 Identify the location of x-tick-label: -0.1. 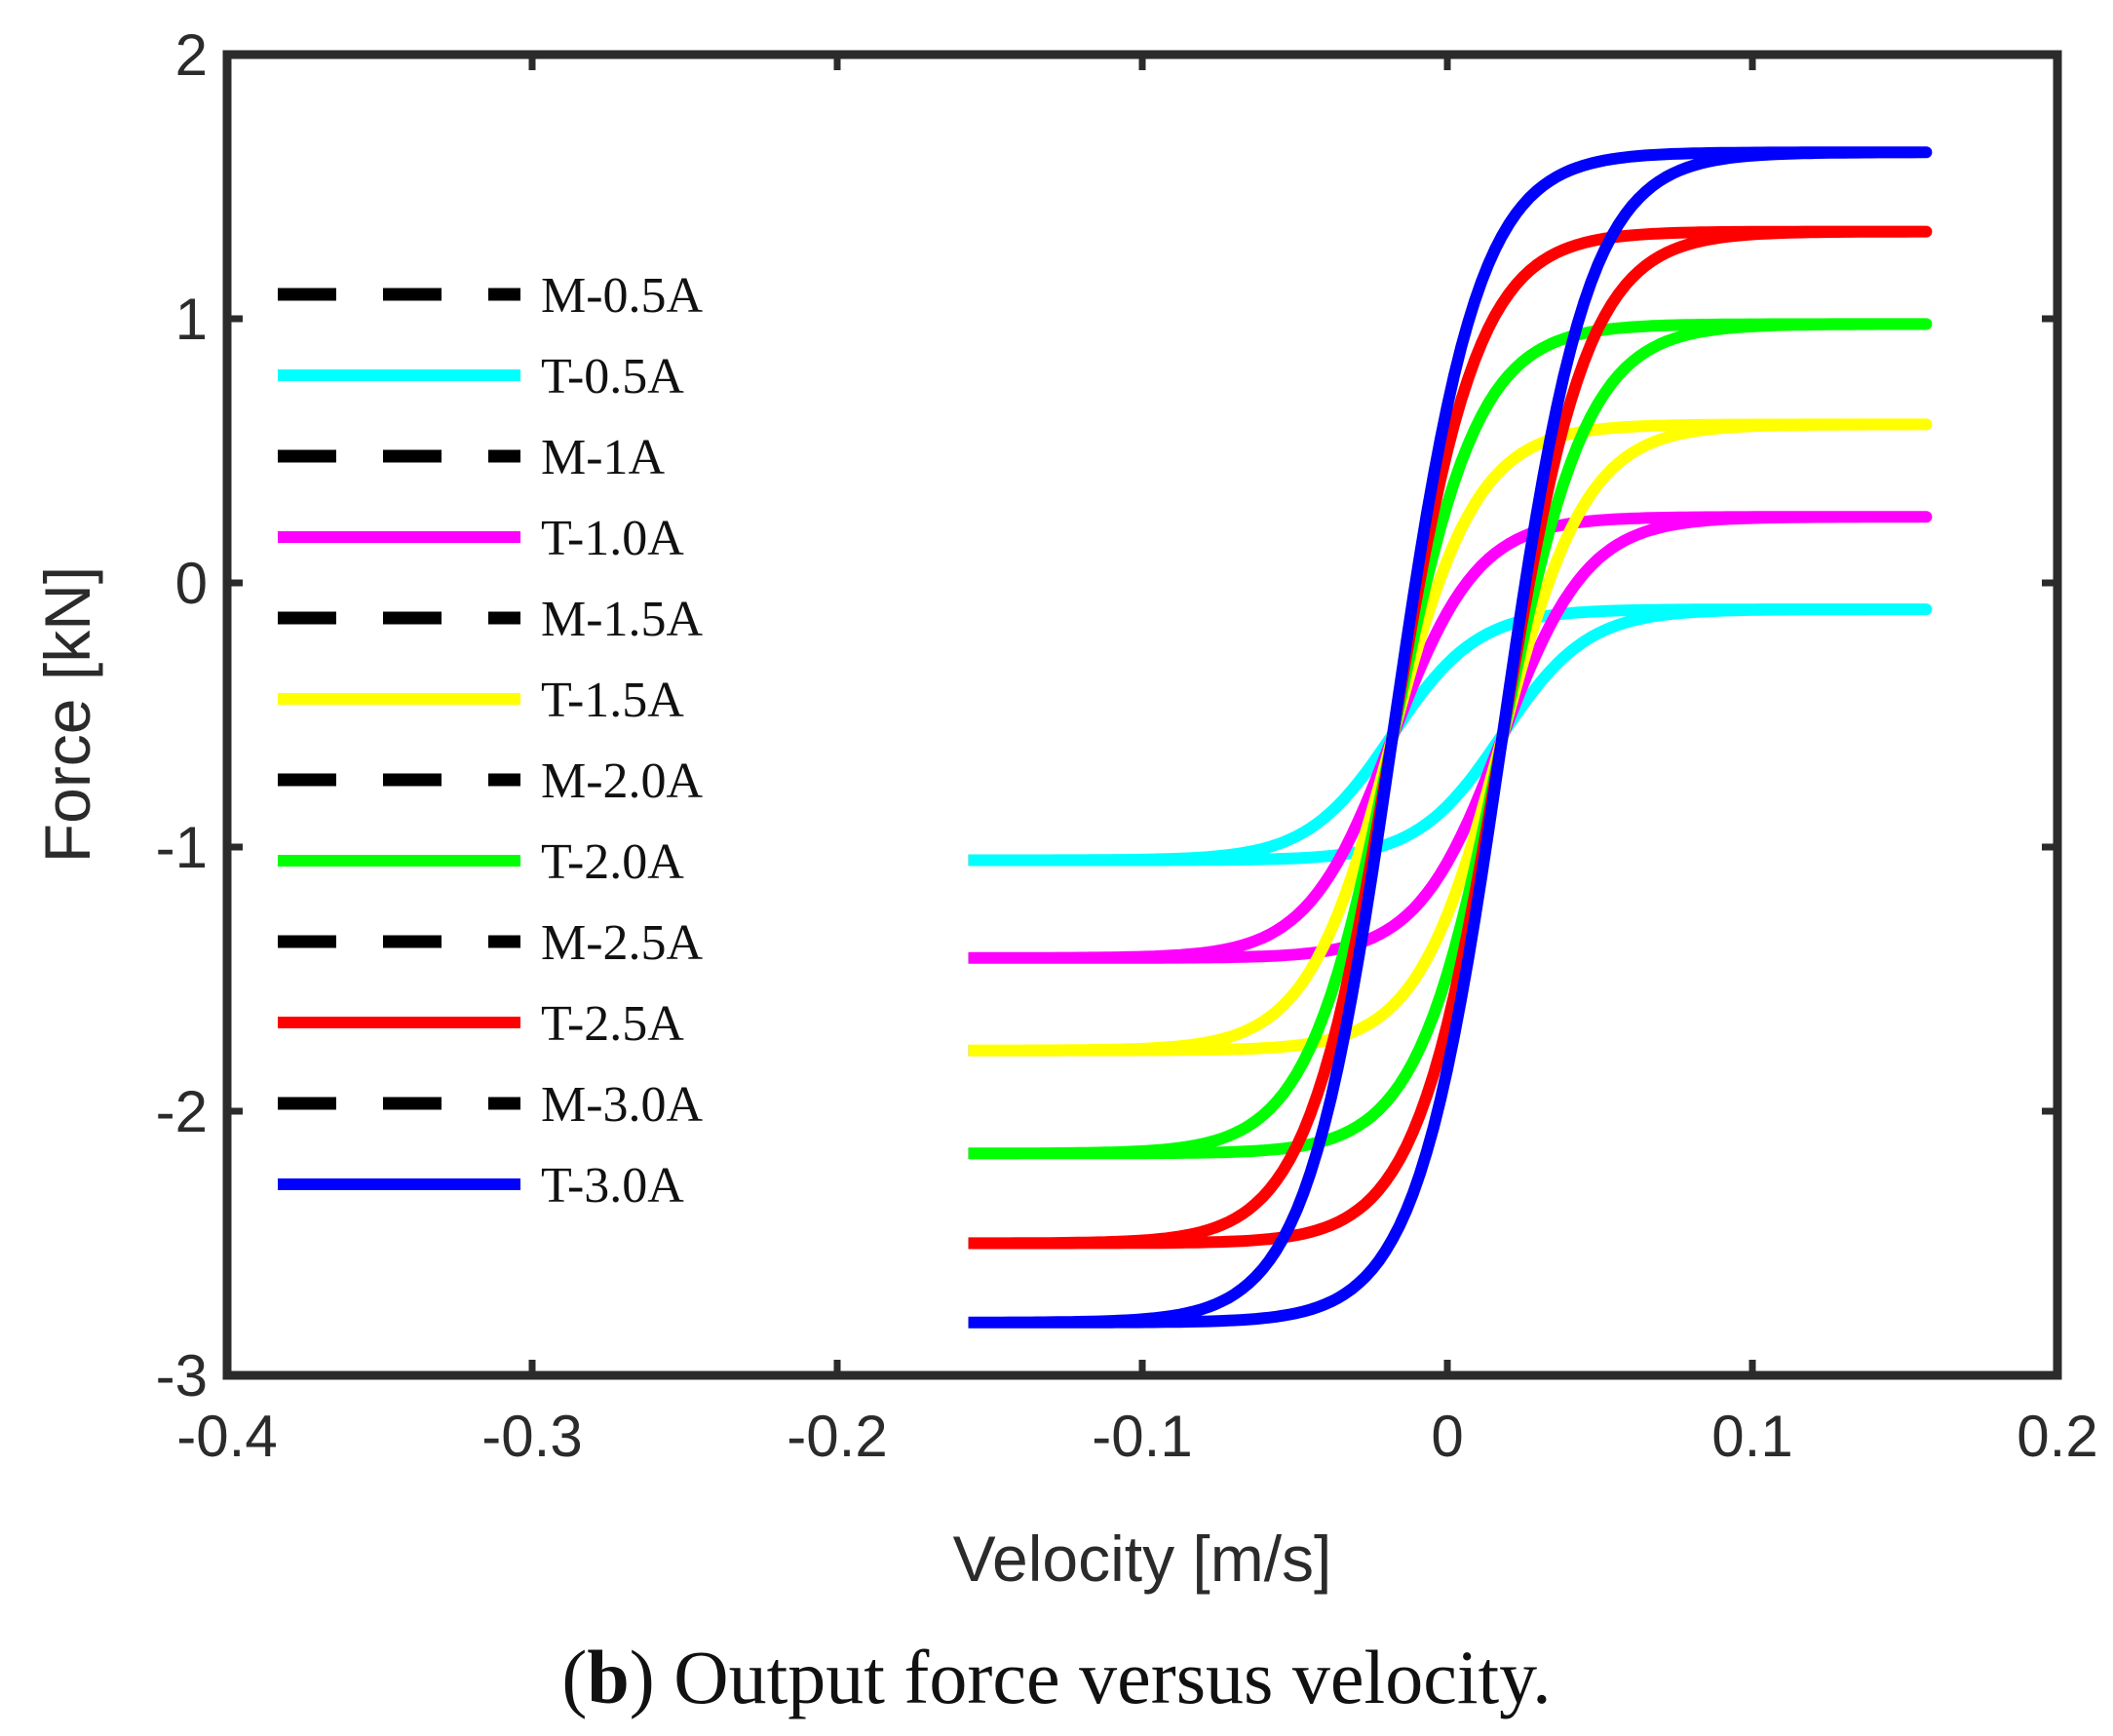
(1142, 1436).